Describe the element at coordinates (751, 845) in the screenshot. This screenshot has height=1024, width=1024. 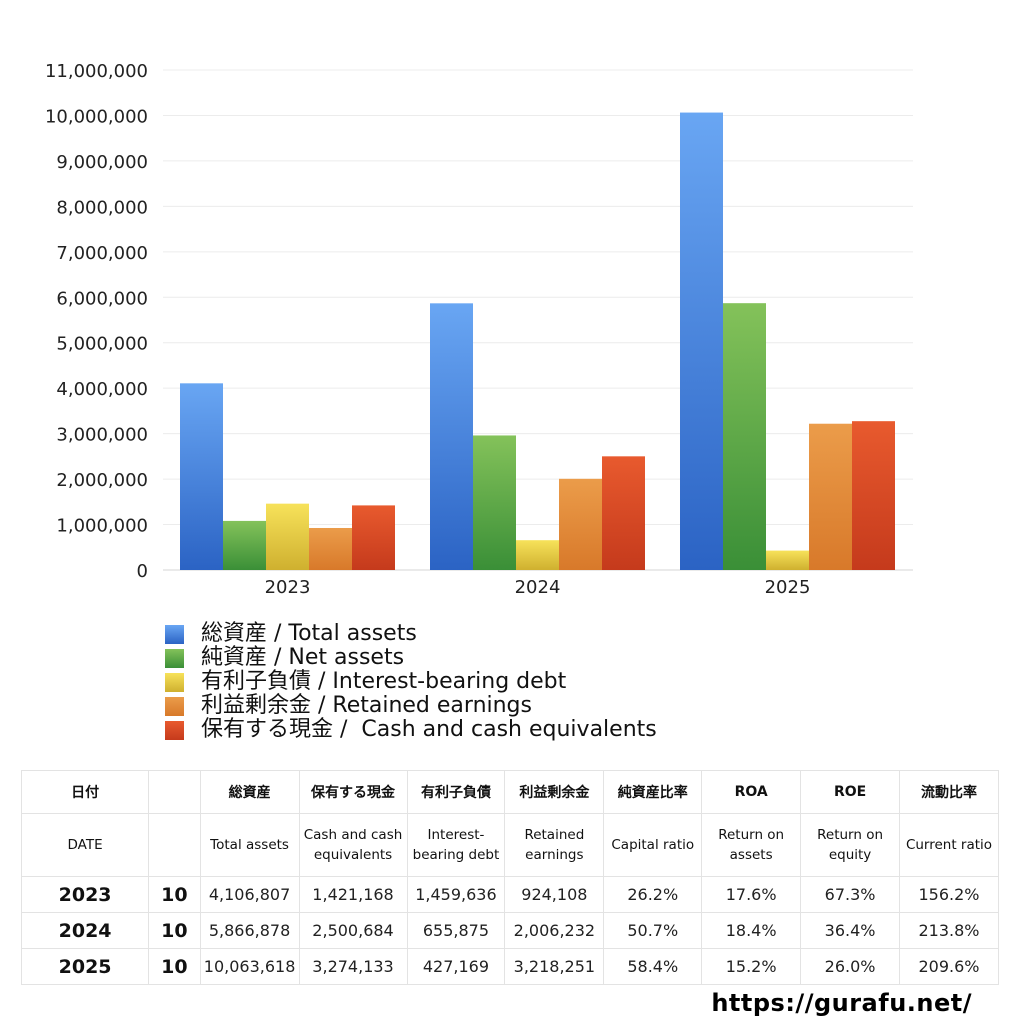
I see `table-header-cell: Return on assets` at that location.